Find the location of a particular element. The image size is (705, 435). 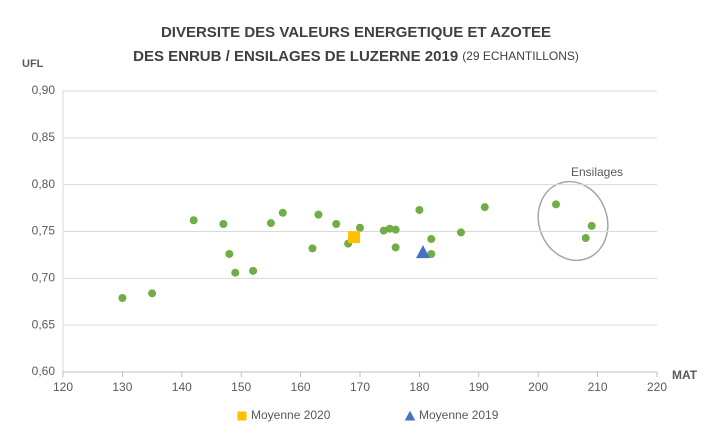

x-tick-label: 190 is located at coordinates (479, 387).